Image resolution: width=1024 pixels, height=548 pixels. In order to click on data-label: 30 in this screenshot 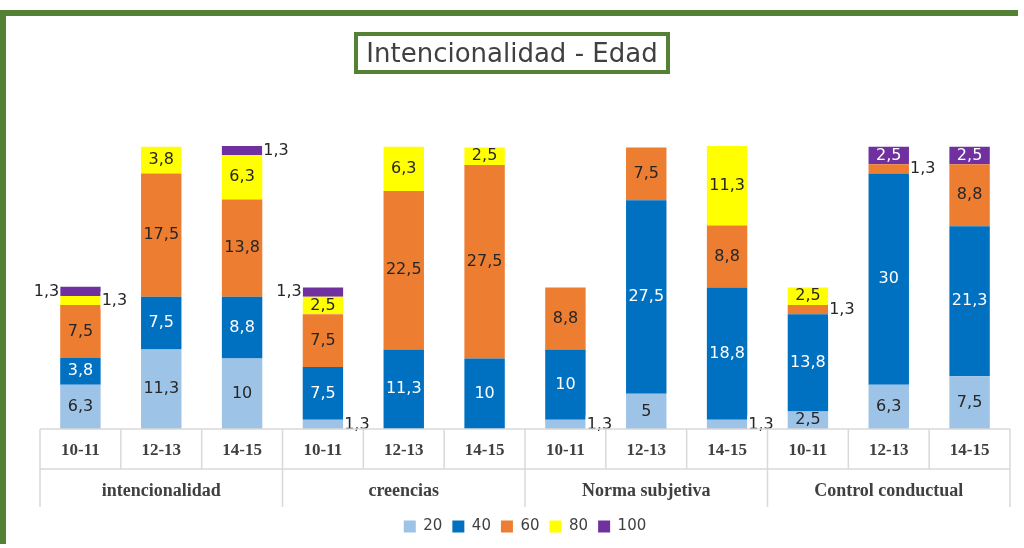, I will do `click(888, 278)`.